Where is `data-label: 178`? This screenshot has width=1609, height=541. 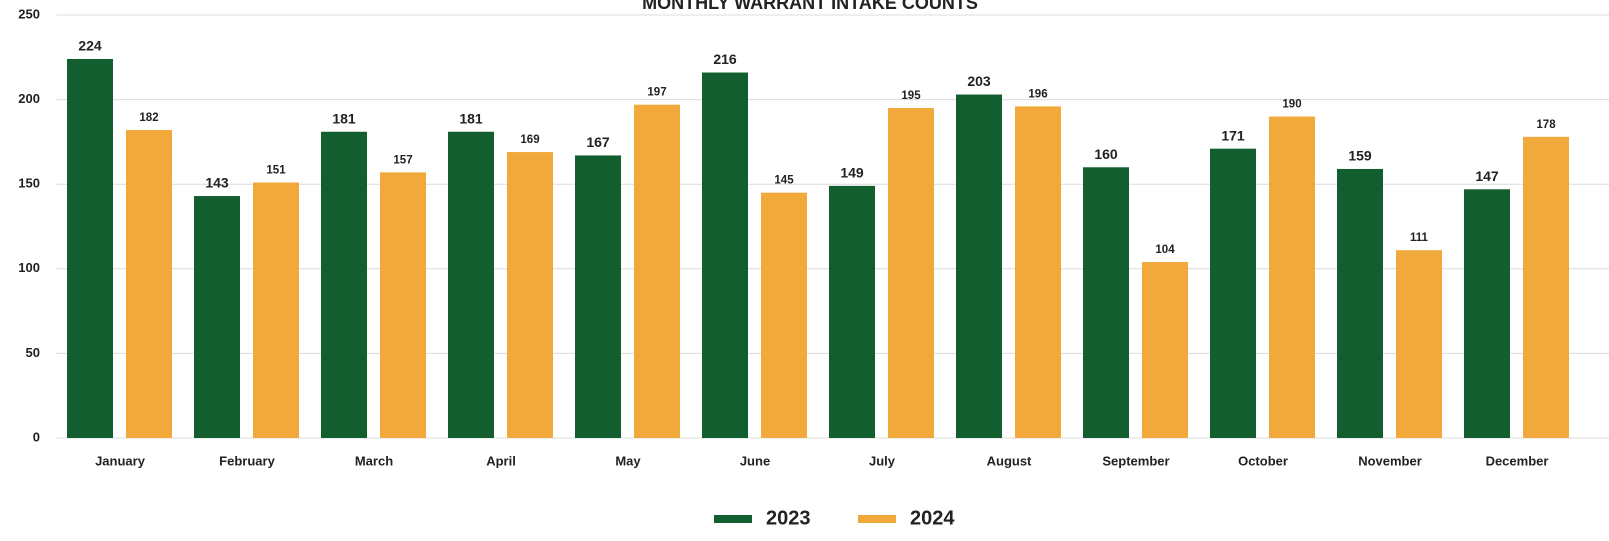
data-label: 178 is located at coordinates (1546, 125).